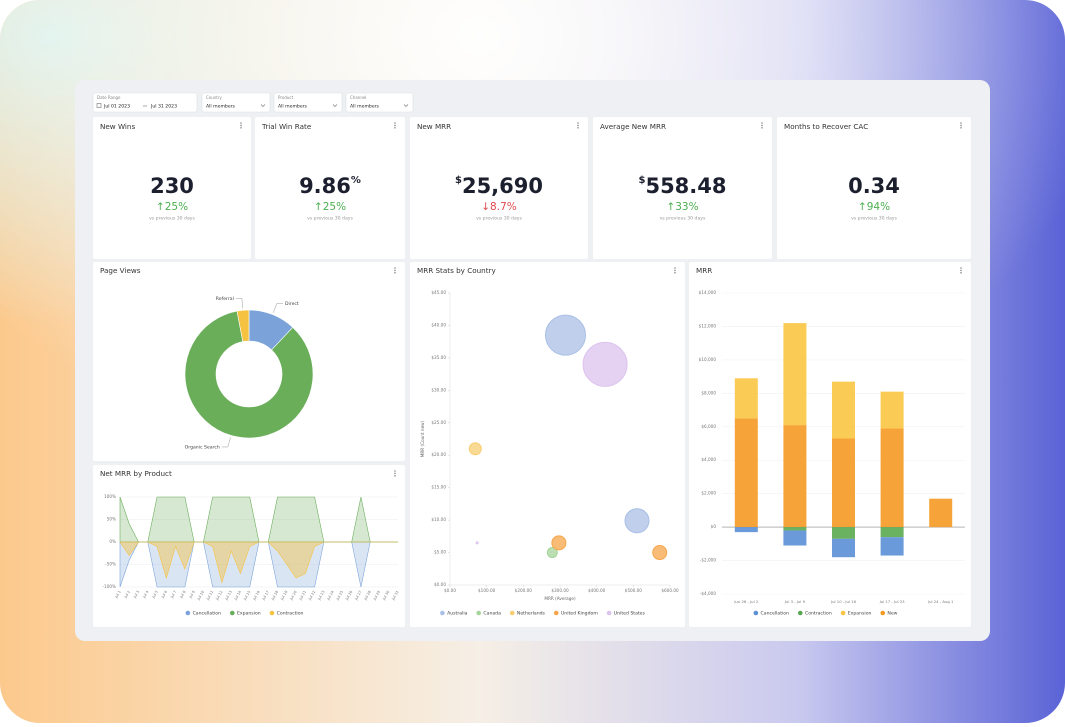  I want to click on x-tick-label: Jul 31, so click(395, 596).